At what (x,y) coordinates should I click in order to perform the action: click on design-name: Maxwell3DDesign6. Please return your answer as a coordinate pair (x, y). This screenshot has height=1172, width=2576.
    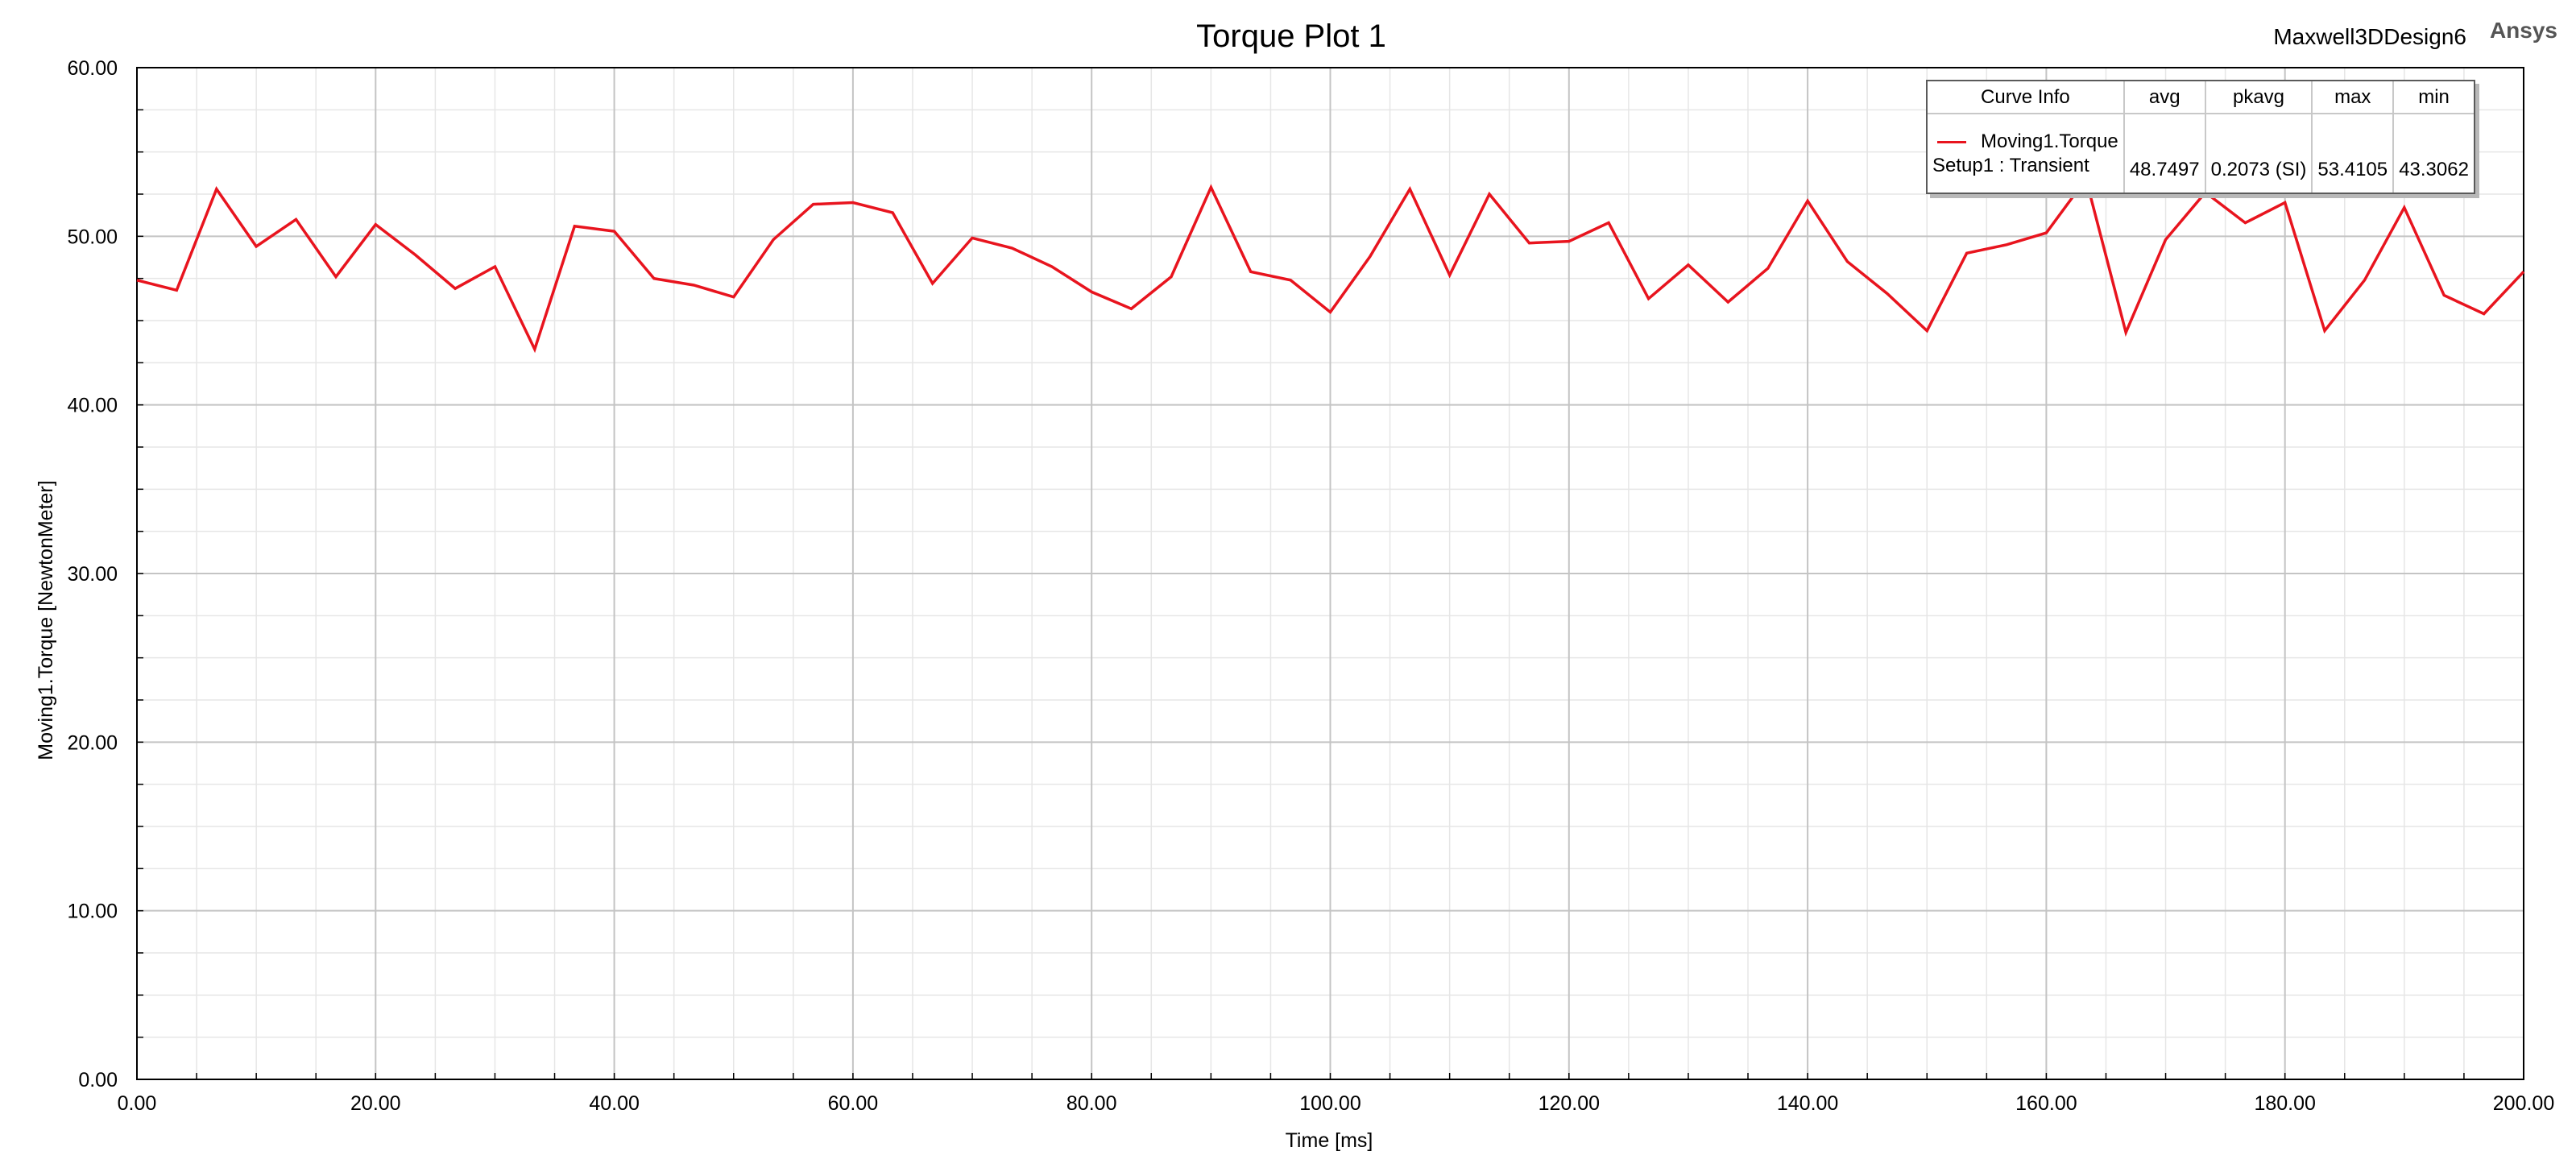
    Looking at the image, I should click on (2369, 36).